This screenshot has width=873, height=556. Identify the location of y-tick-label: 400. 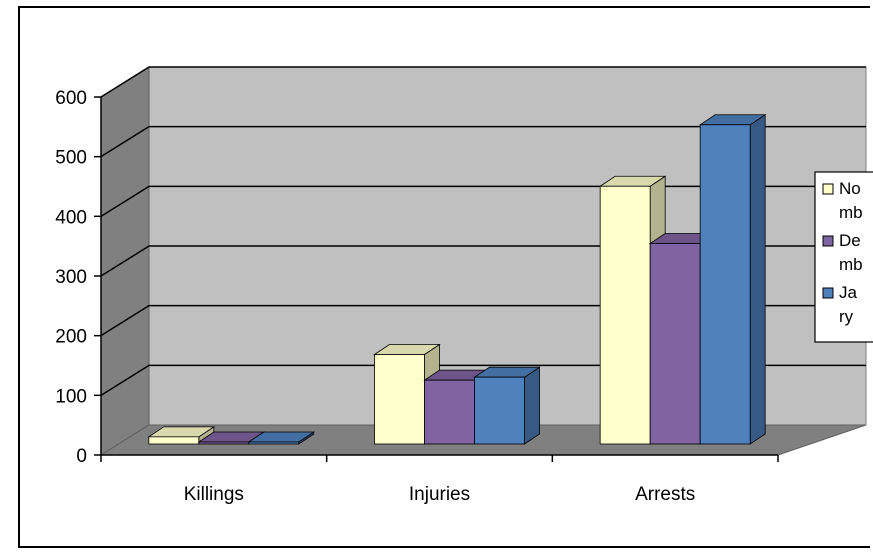
(71, 217).